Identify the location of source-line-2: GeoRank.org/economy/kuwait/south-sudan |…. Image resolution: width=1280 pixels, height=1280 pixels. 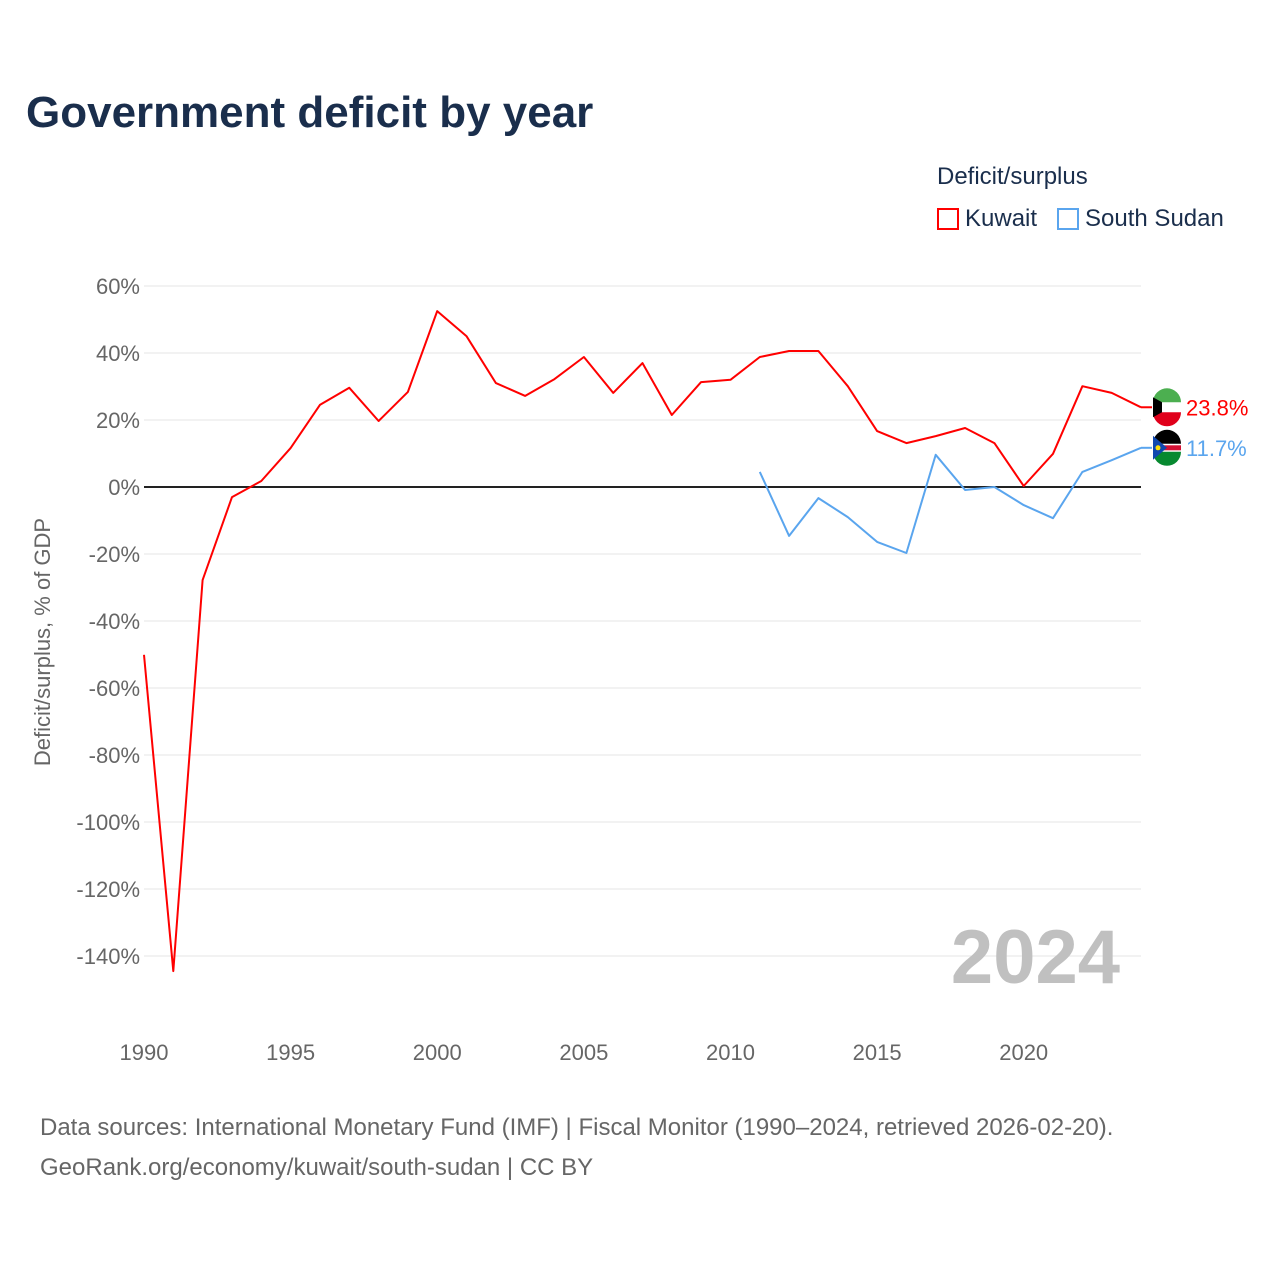
(317, 1167).